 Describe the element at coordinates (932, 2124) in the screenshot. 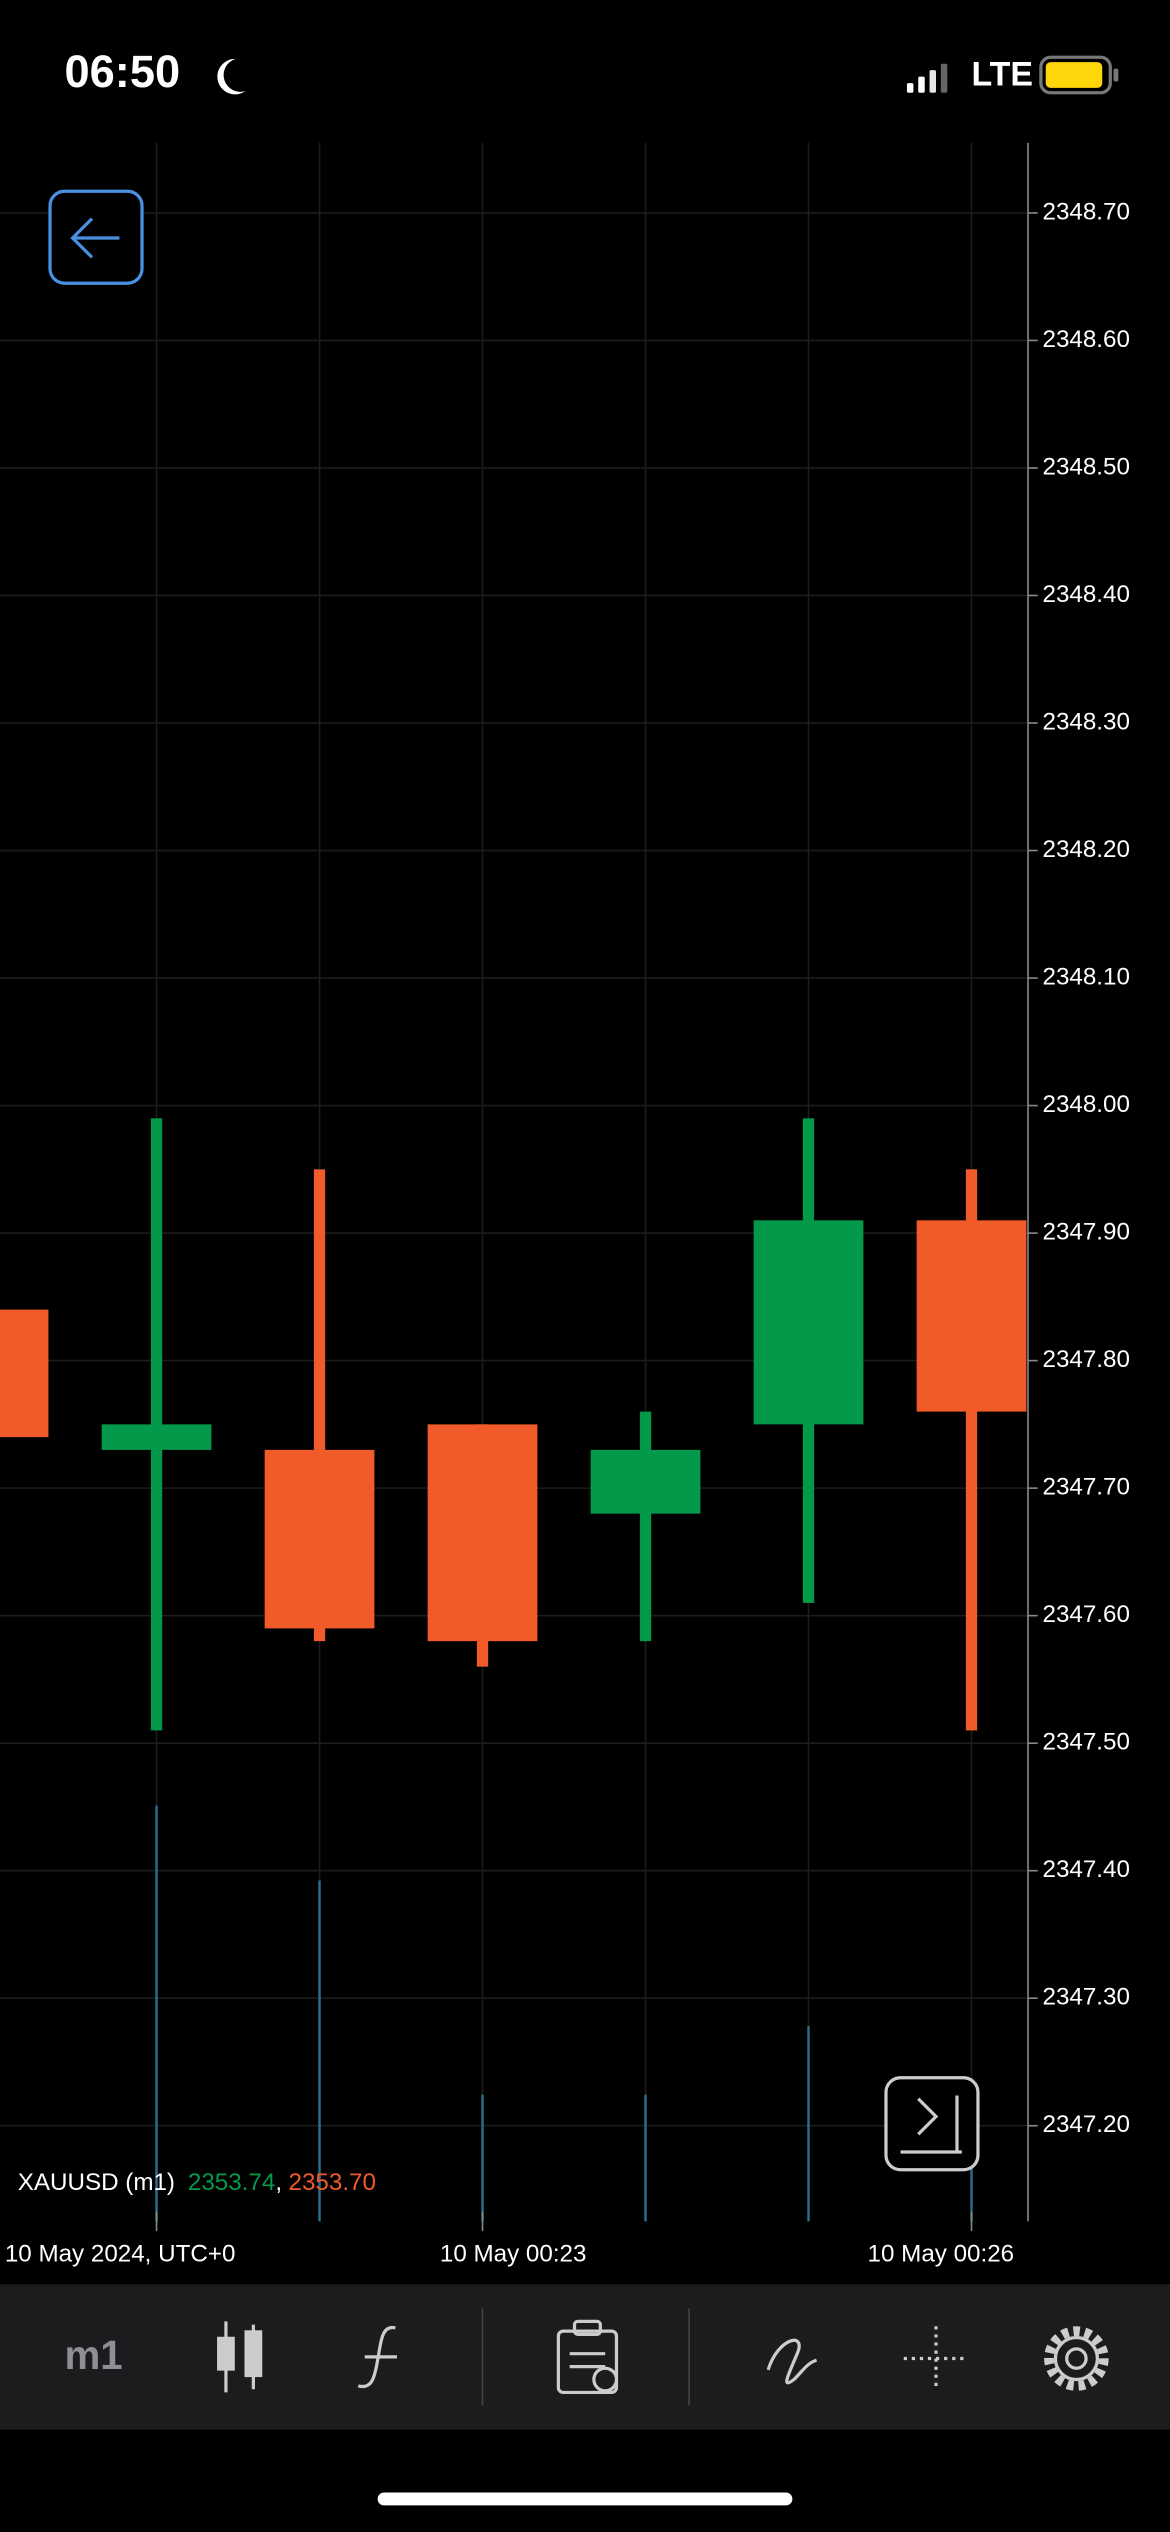

I see `scroll-end-button` at that location.